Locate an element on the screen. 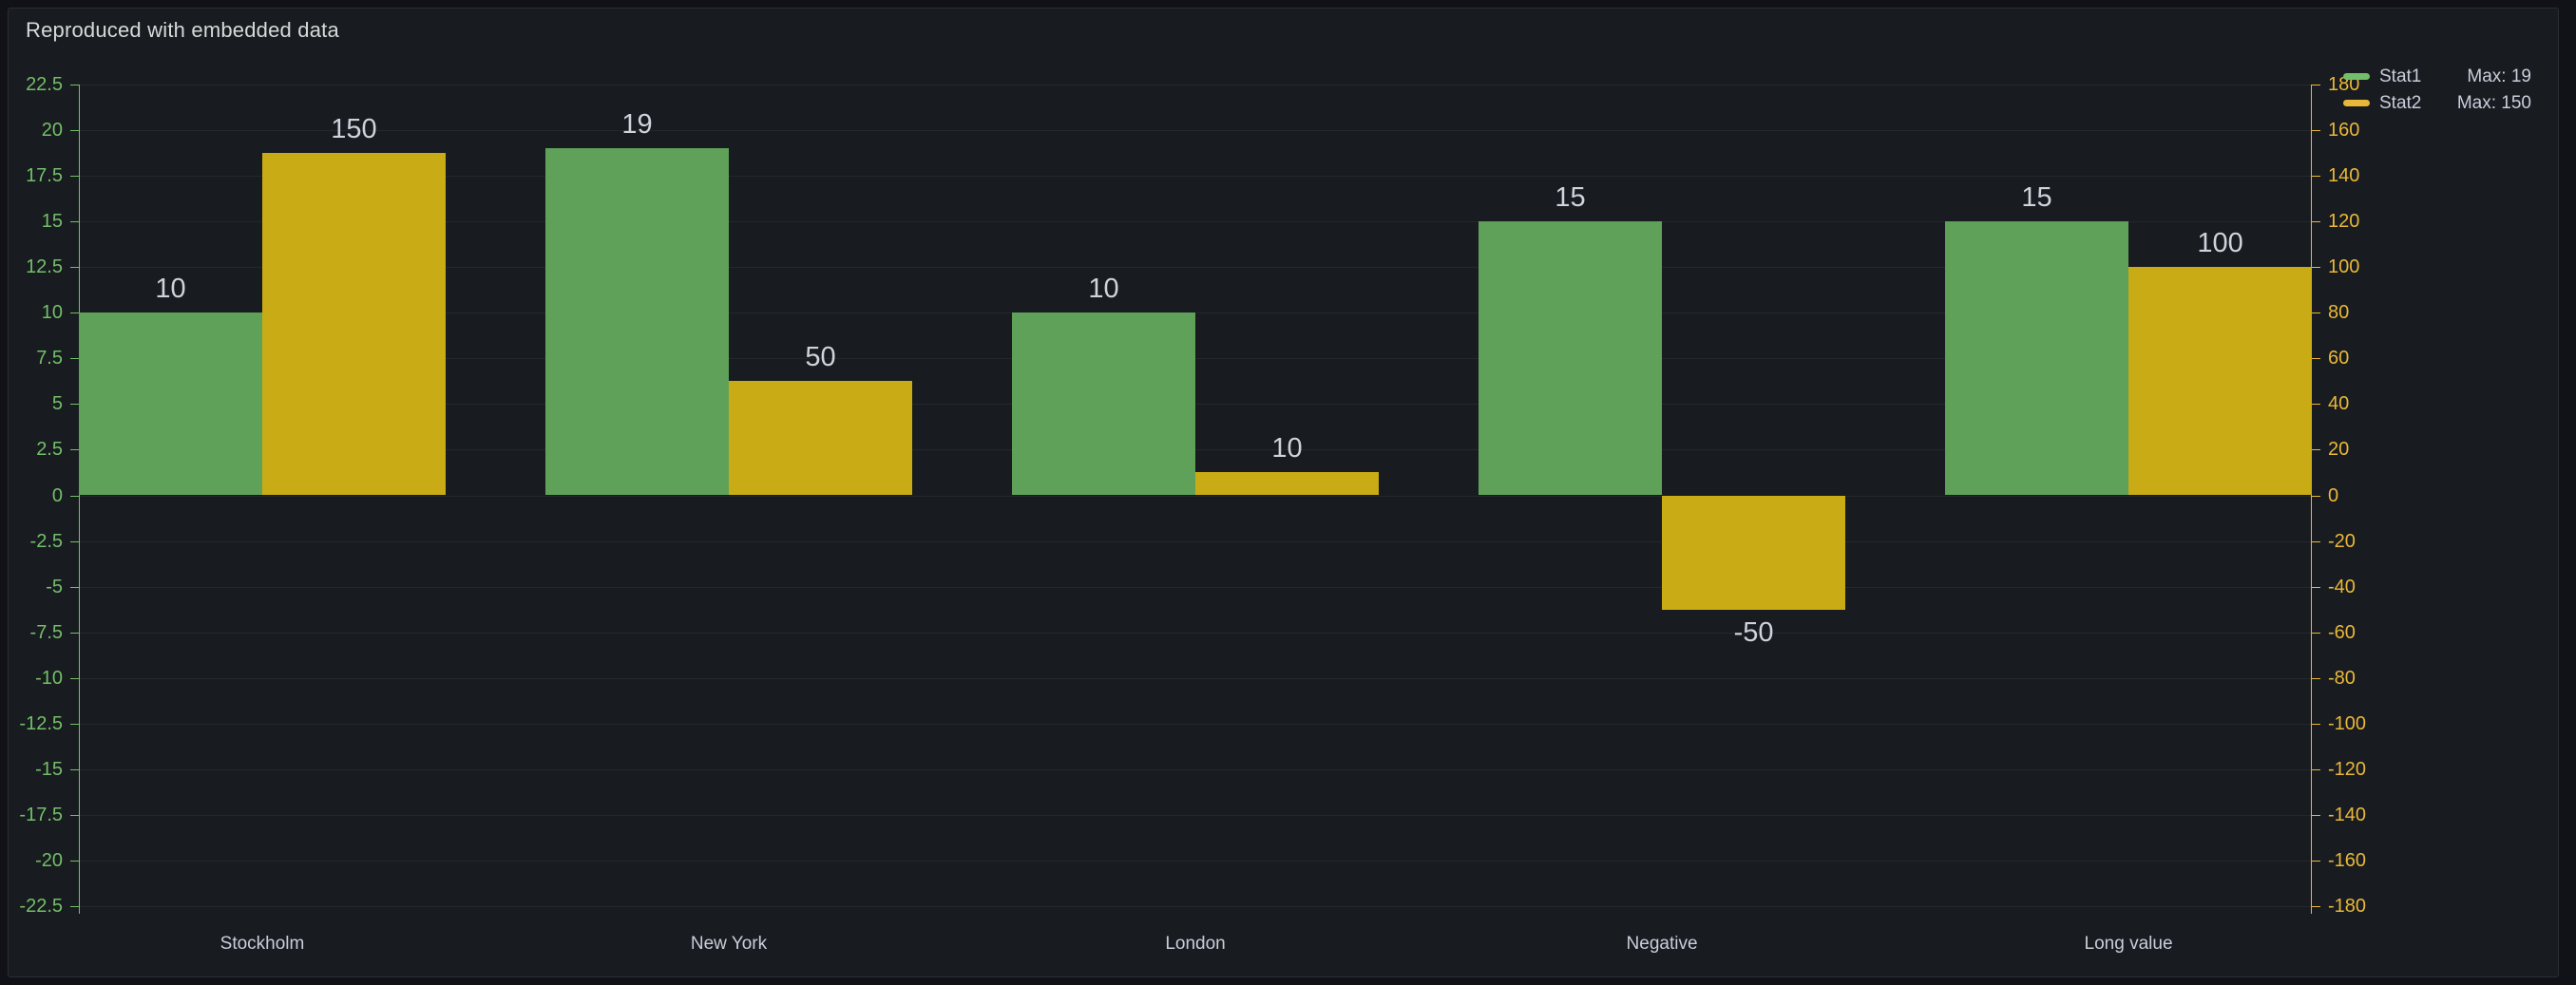  right-axis-tick-label: 40 is located at coordinates (2339, 404).